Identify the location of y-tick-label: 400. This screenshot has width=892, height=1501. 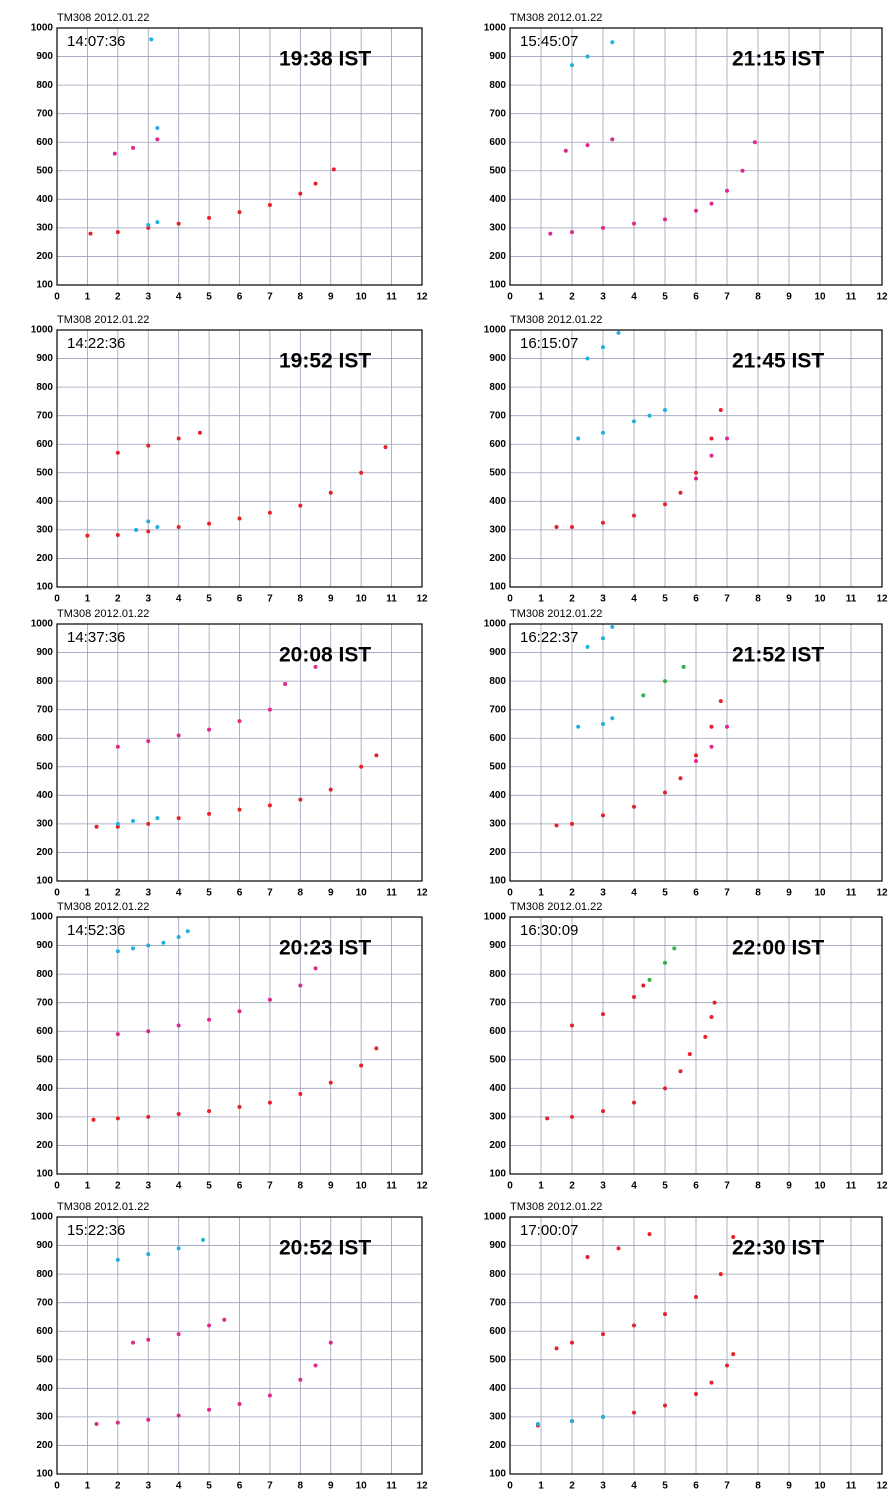
(44, 199).